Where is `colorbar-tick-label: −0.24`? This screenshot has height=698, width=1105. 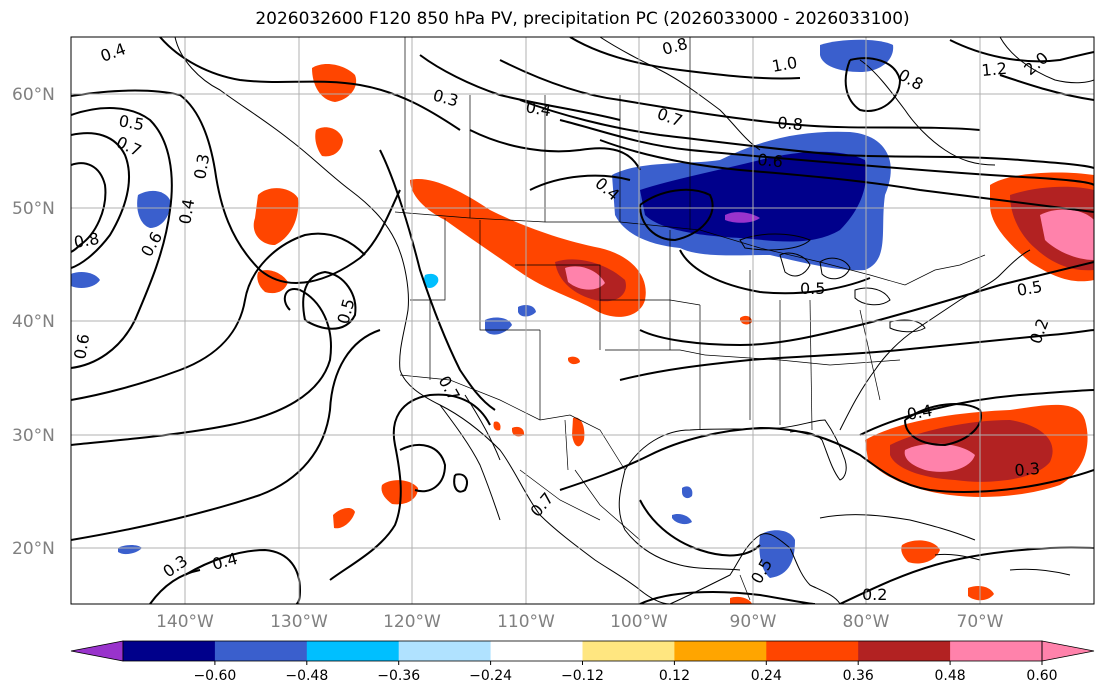 colorbar-tick-label: −0.24 is located at coordinates (490, 676).